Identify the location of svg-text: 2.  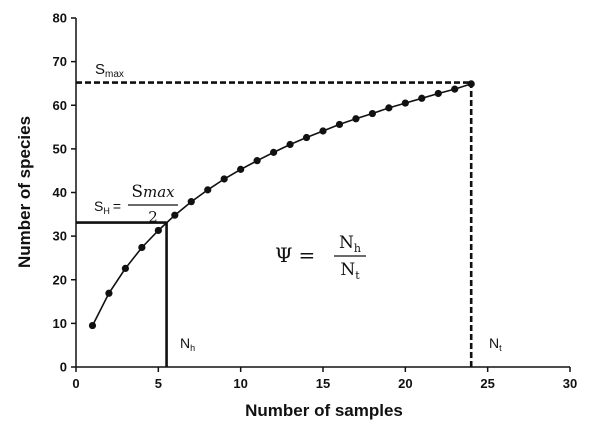
(153, 217).